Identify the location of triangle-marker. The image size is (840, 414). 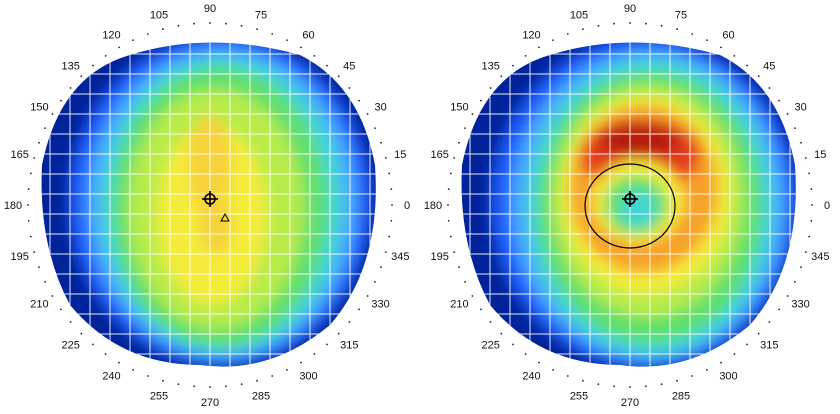
(225, 217).